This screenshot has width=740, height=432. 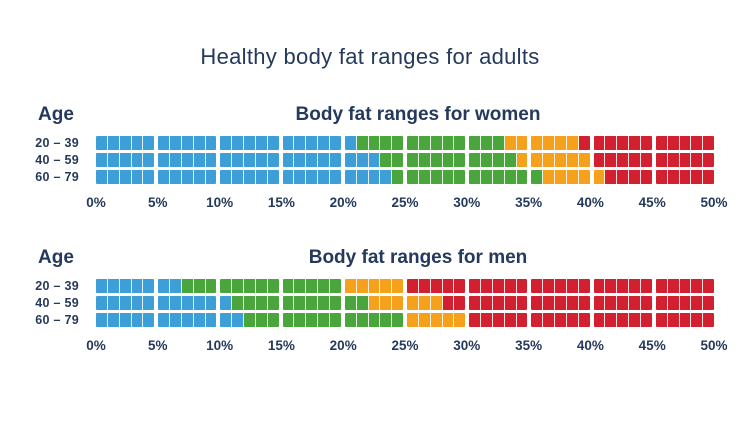 I want to click on axis-tick-label: 25%, so click(x=405, y=345).